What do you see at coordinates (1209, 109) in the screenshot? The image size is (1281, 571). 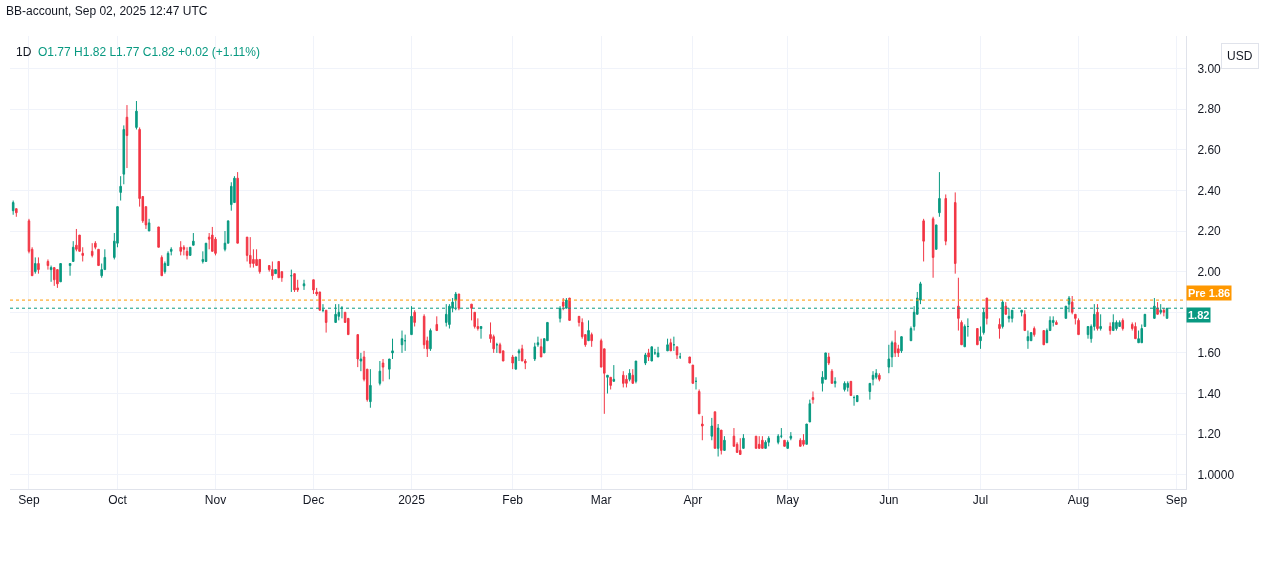 I see `y-tick-label: 2.80` at bounding box center [1209, 109].